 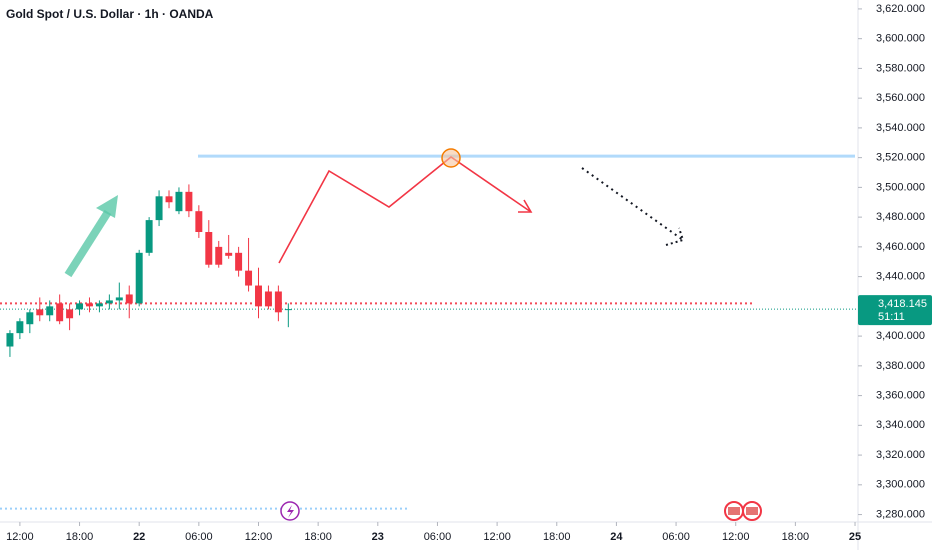 What do you see at coordinates (616, 537) in the screenshot?
I see `x-tick-label: 24` at bounding box center [616, 537].